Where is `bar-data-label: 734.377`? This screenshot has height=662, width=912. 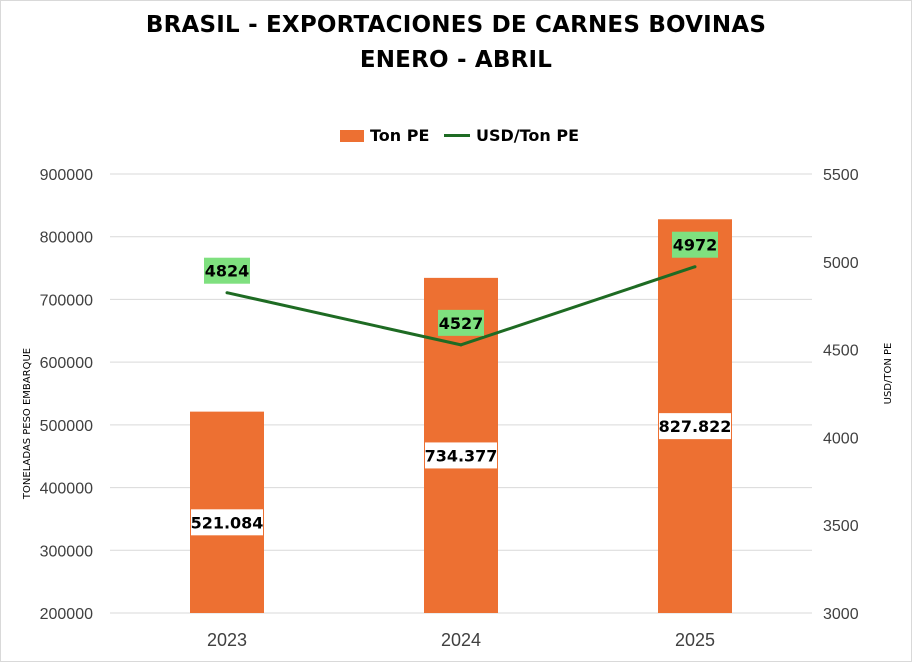
bar-data-label: 734.377 is located at coordinates (461, 455).